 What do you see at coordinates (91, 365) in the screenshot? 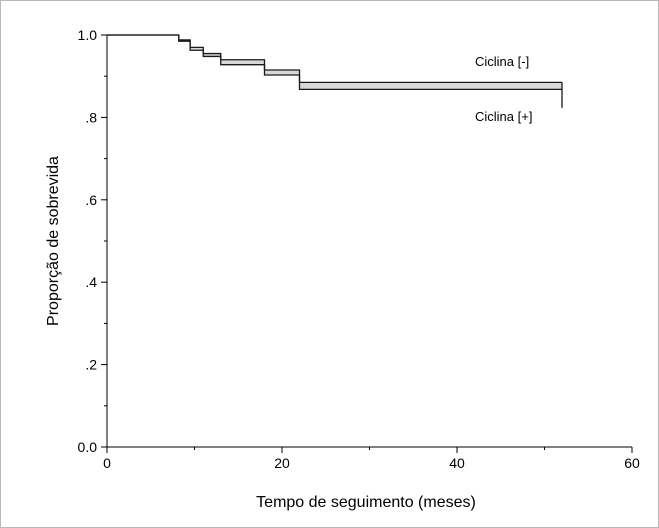
I see `y-tick-label: .2` at bounding box center [91, 365].